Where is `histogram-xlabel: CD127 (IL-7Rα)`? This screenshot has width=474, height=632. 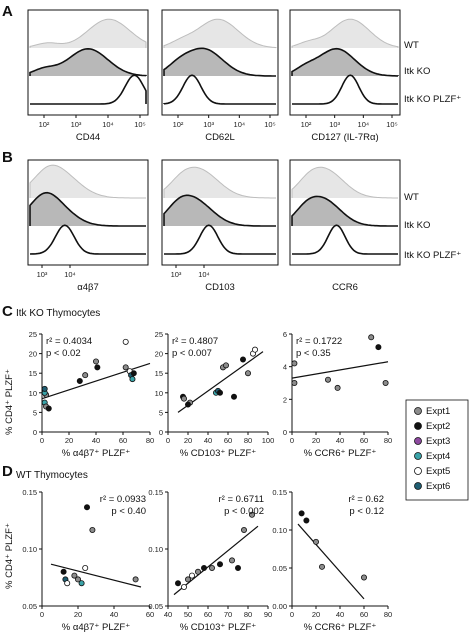
histogram-xlabel: CD127 (IL-7Rα) is located at coordinates (344, 137).